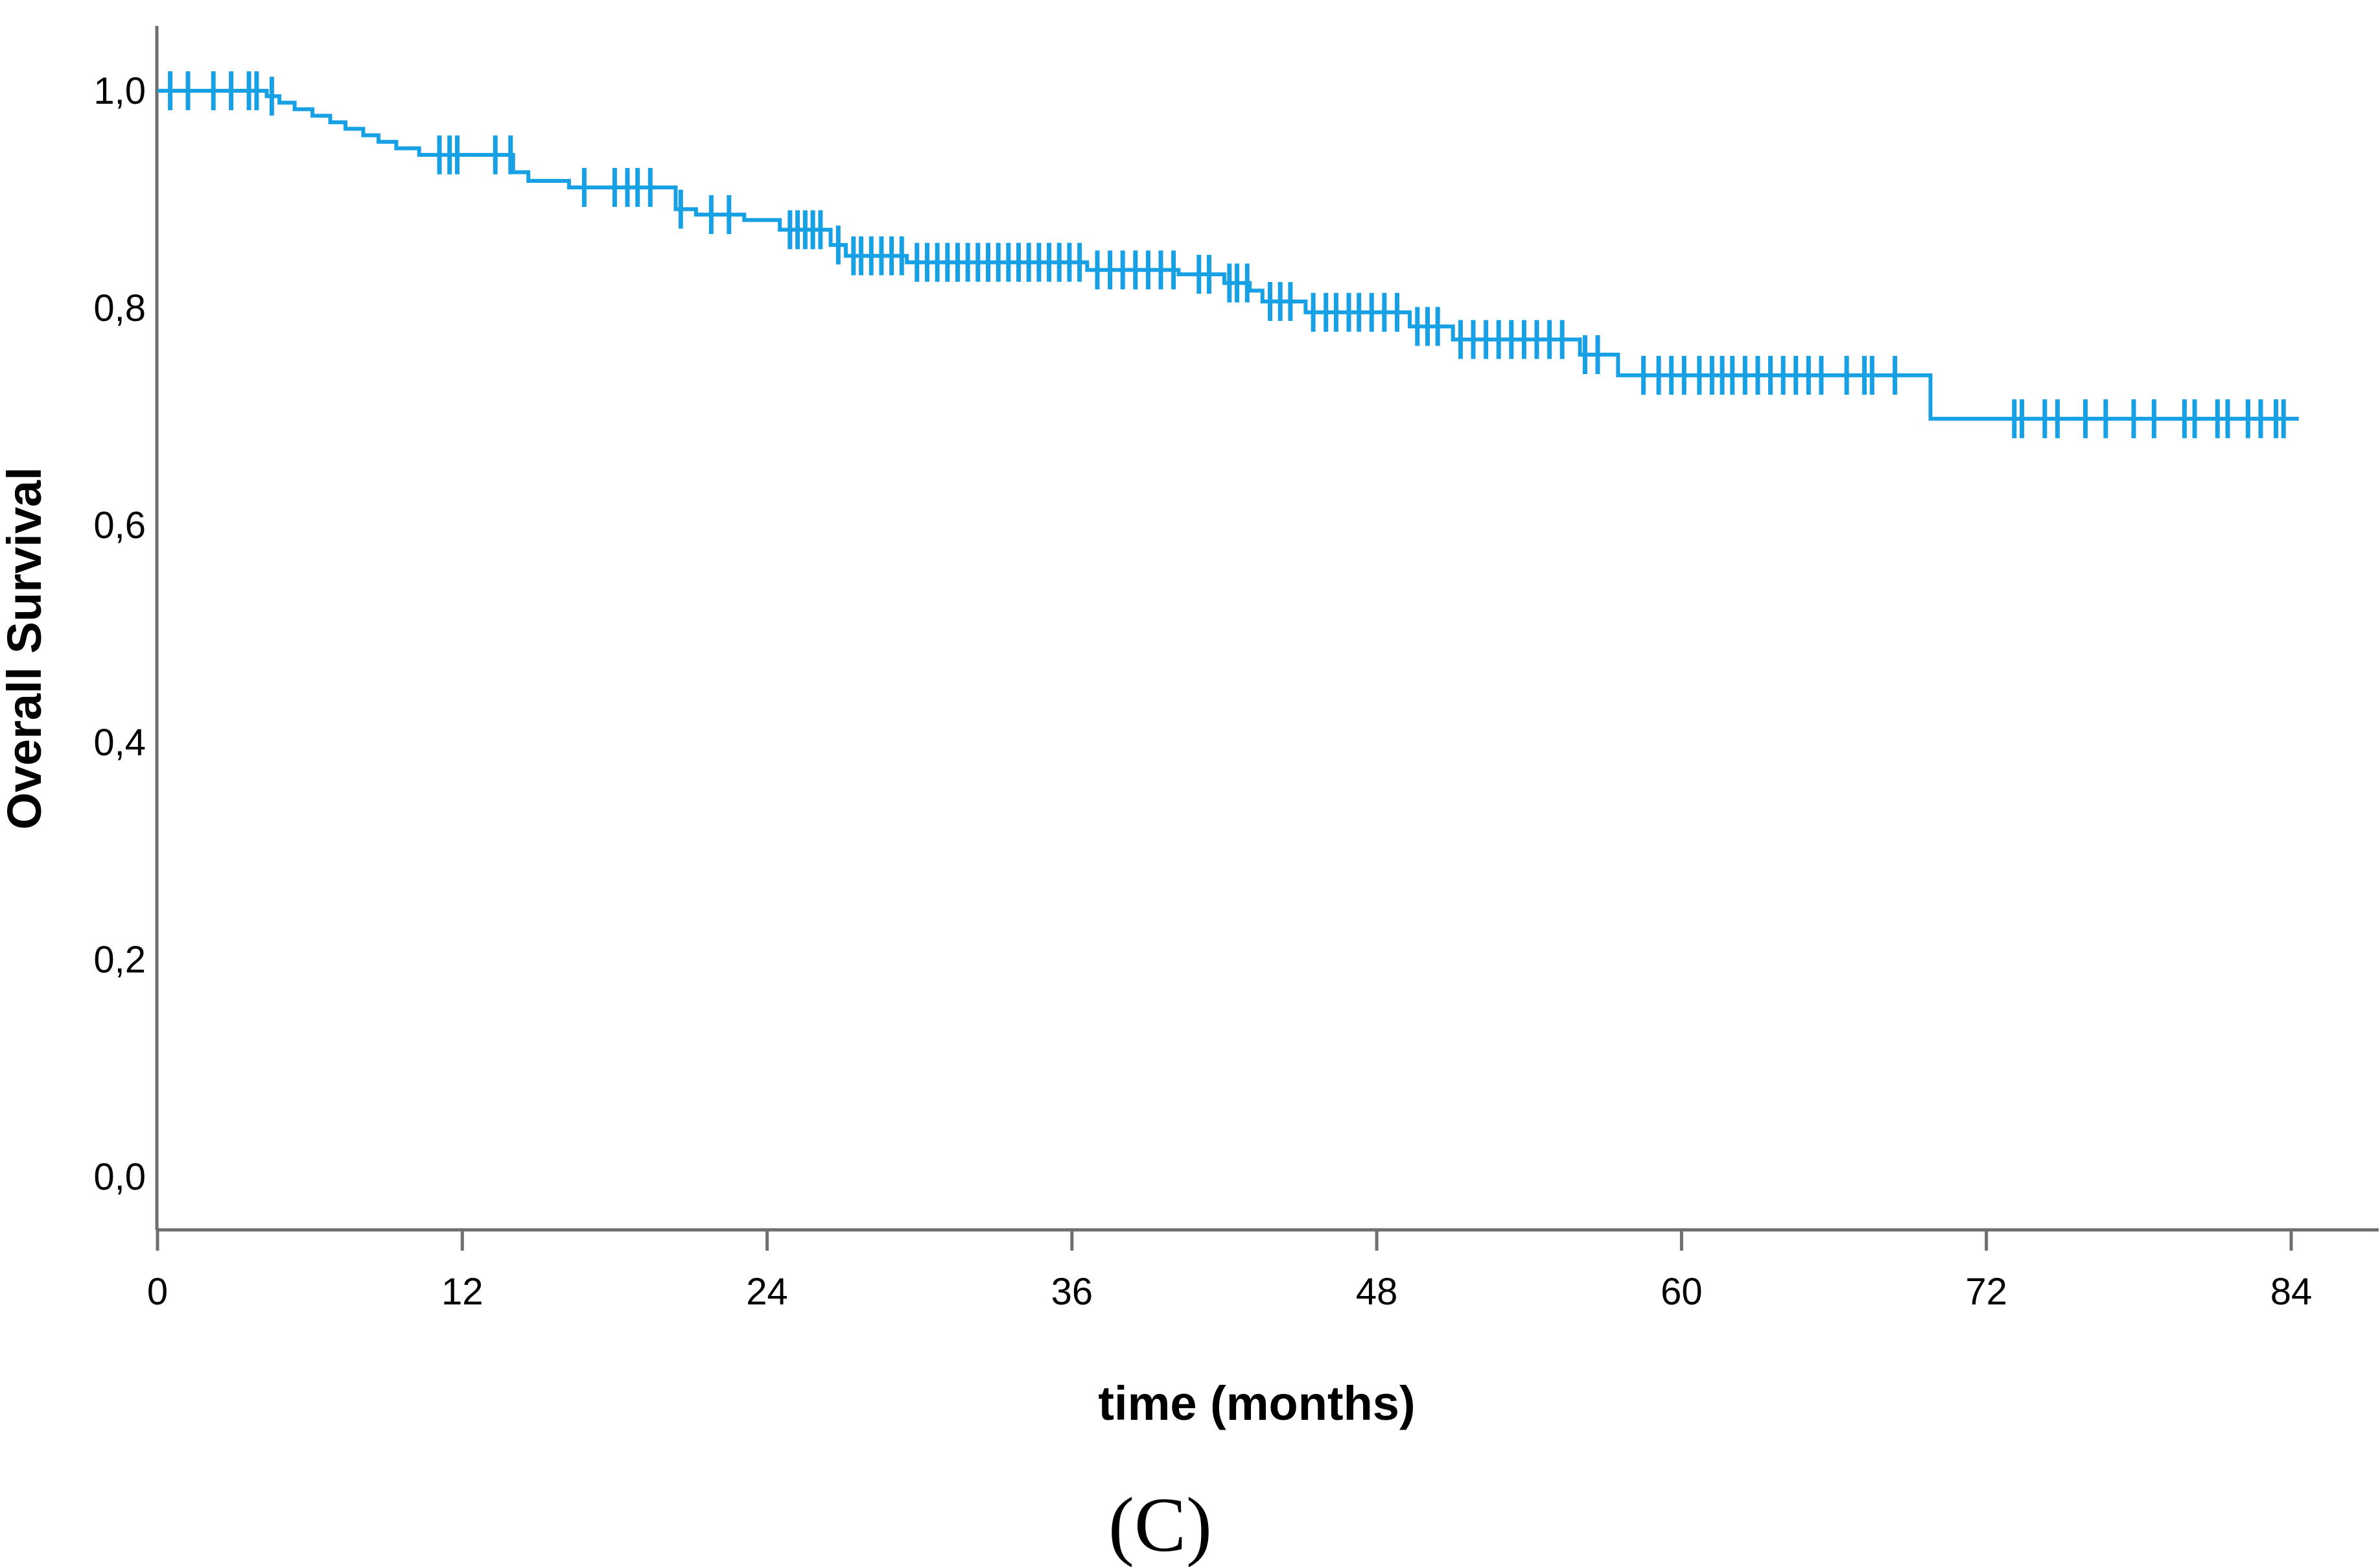 The height and width of the screenshot is (1567, 2380). I want to click on y-axis-title: Overall Survival, so click(25, 648).